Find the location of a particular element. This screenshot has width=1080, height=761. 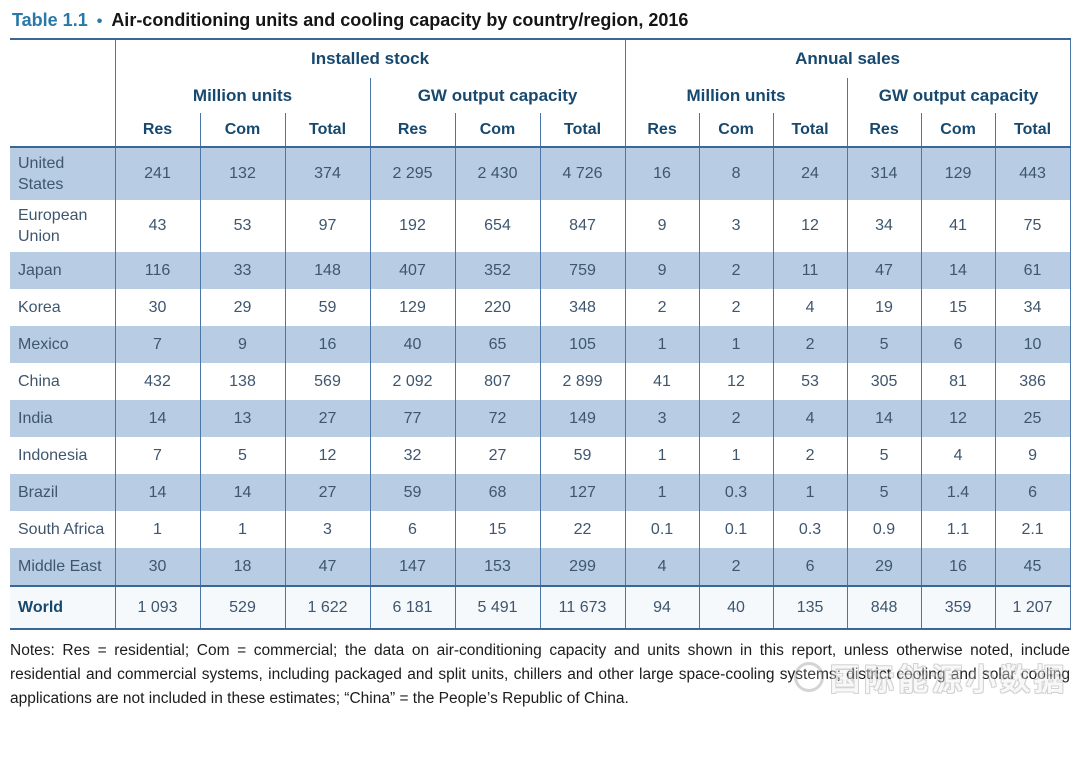

table-cell: 0.9 is located at coordinates (884, 530).